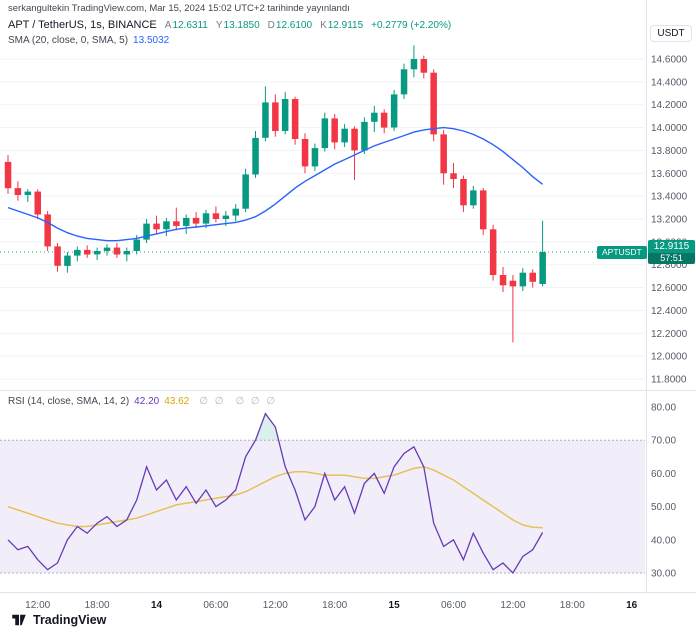 This screenshot has width=696, height=632. I want to click on sma-legend-value: 13.5032, so click(151, 40).